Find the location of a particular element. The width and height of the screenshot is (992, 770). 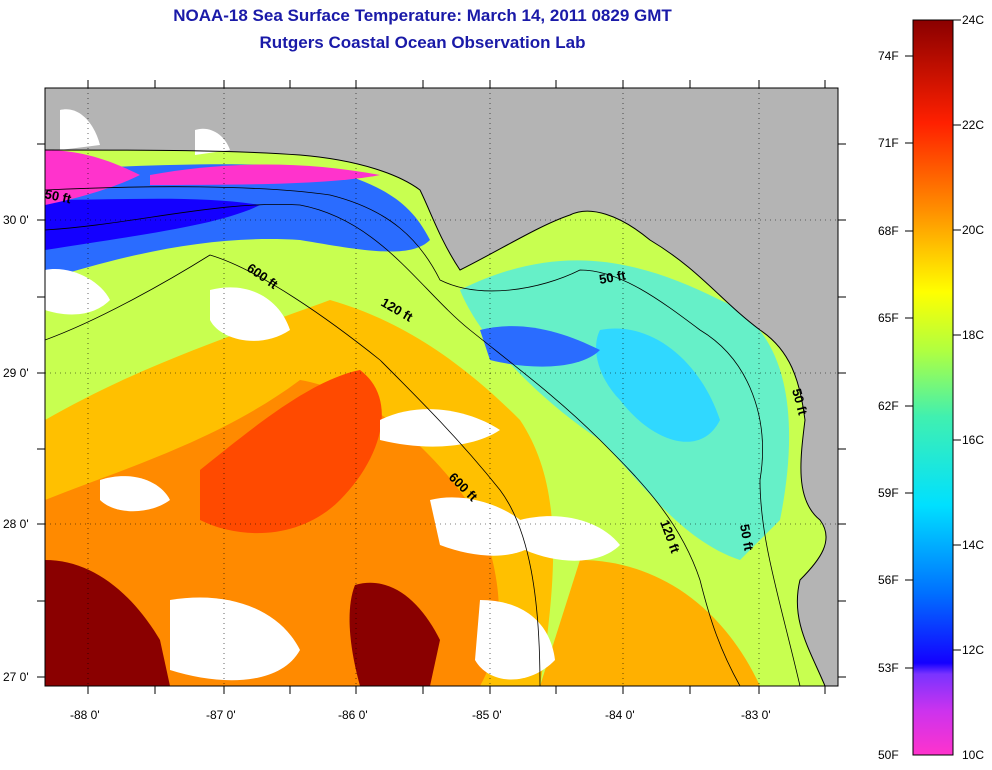

colorbar-f-label: 50F is located at coordinates (888, 755).